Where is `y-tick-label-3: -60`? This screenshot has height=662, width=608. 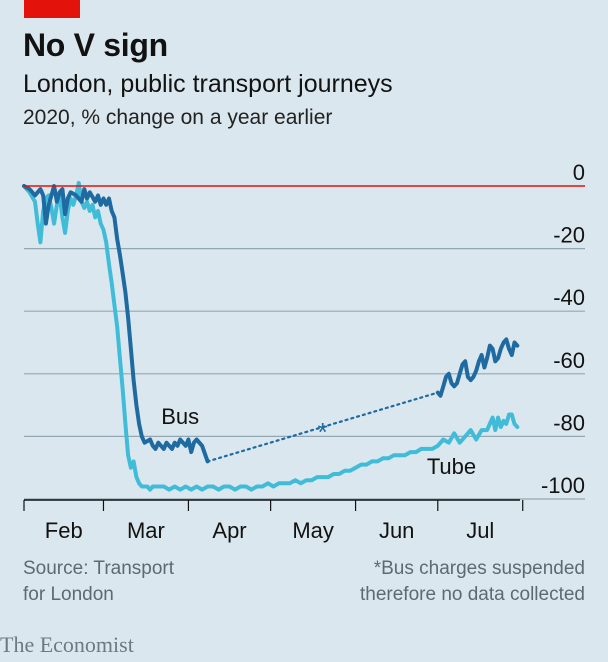 y-tick-label-3: -60 is located at coordinates (569, 360).